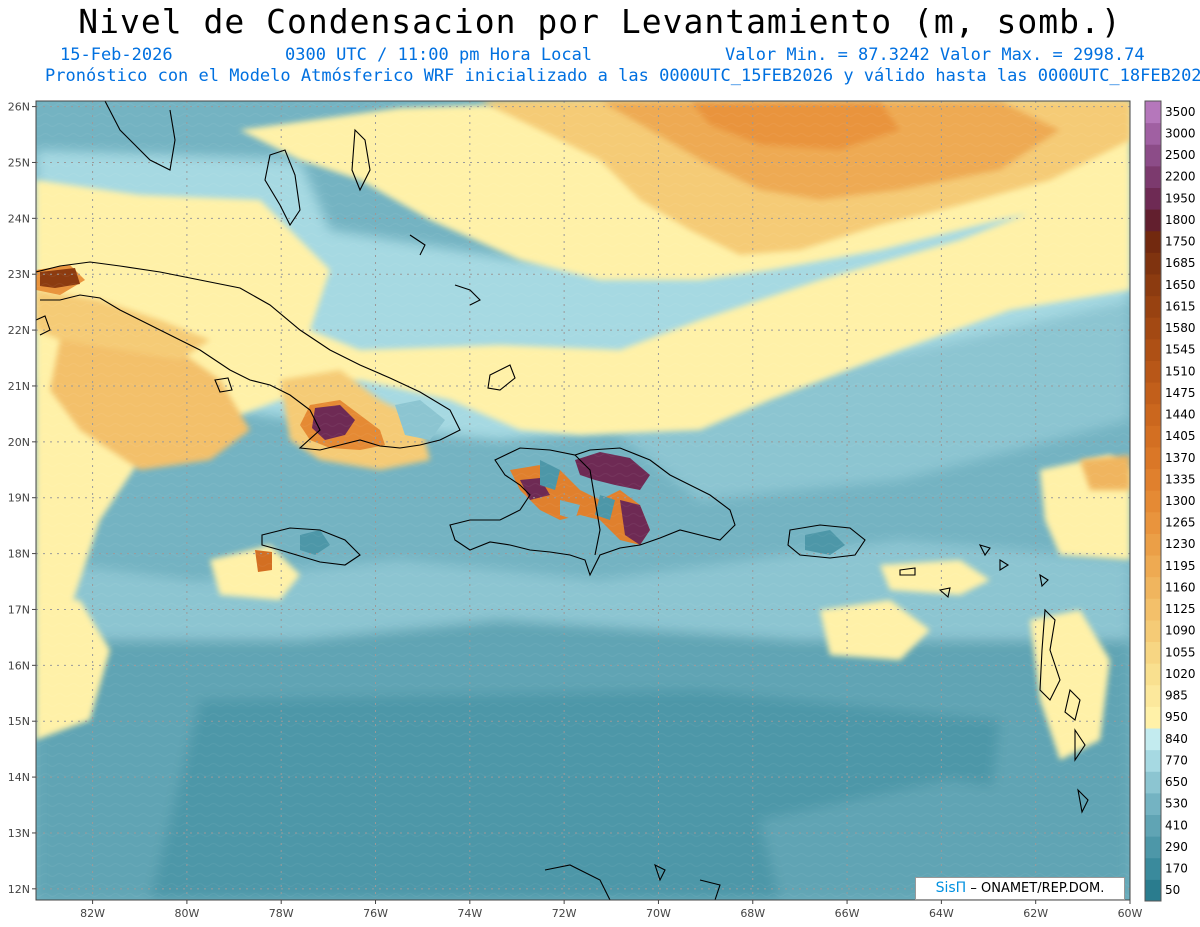 The height and width of the screenshot is (927, 1200). I want to click on lat-label: 18N, so click(19, 554).